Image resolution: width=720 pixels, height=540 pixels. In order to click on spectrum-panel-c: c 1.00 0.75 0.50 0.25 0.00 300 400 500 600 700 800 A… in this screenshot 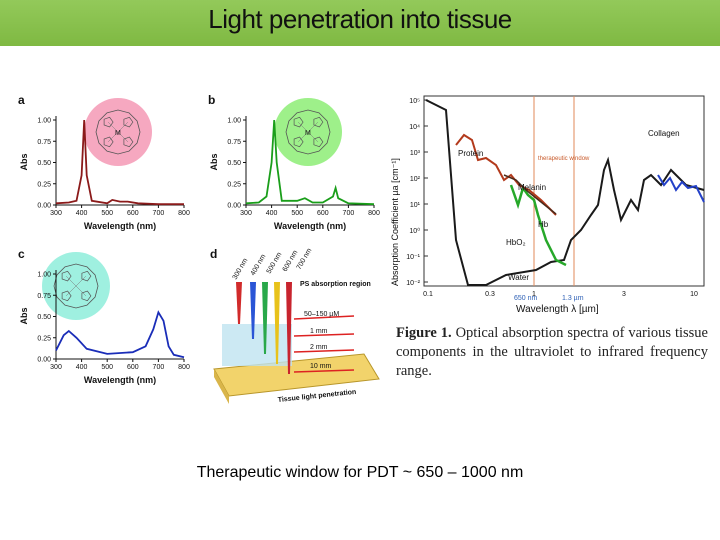, I will do `click(104, 316)`.